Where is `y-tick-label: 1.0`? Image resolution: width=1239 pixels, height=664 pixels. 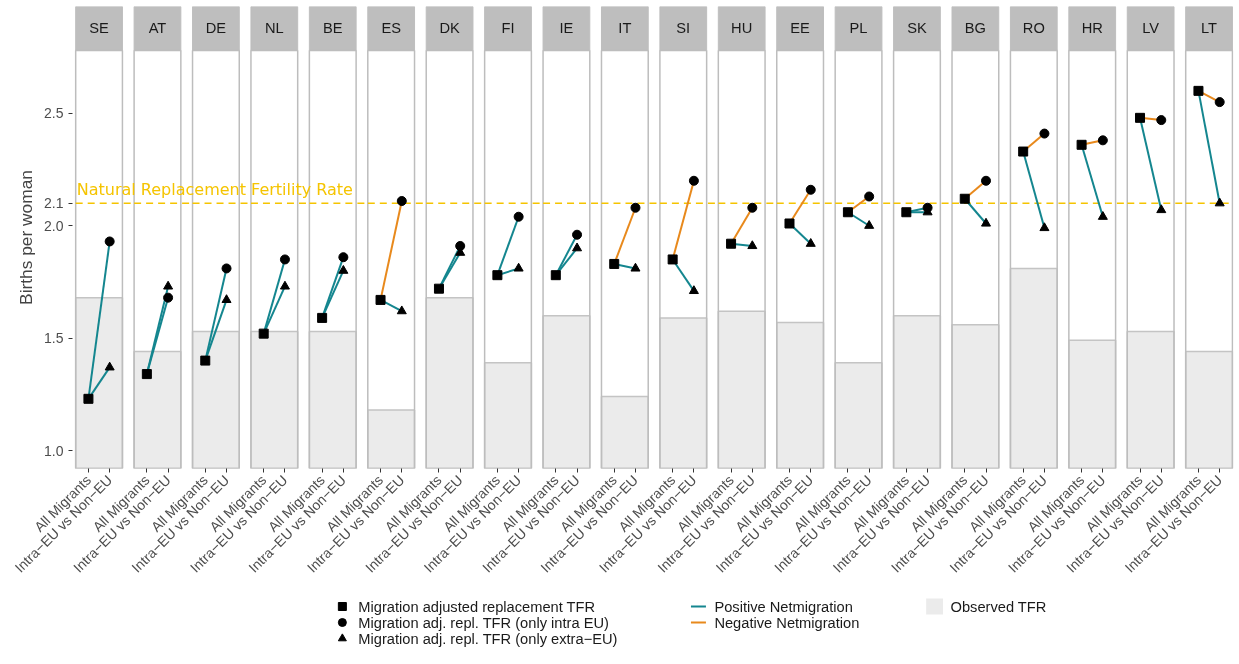
y-tick-label: 1.0 is located at coordinates (54, 450).